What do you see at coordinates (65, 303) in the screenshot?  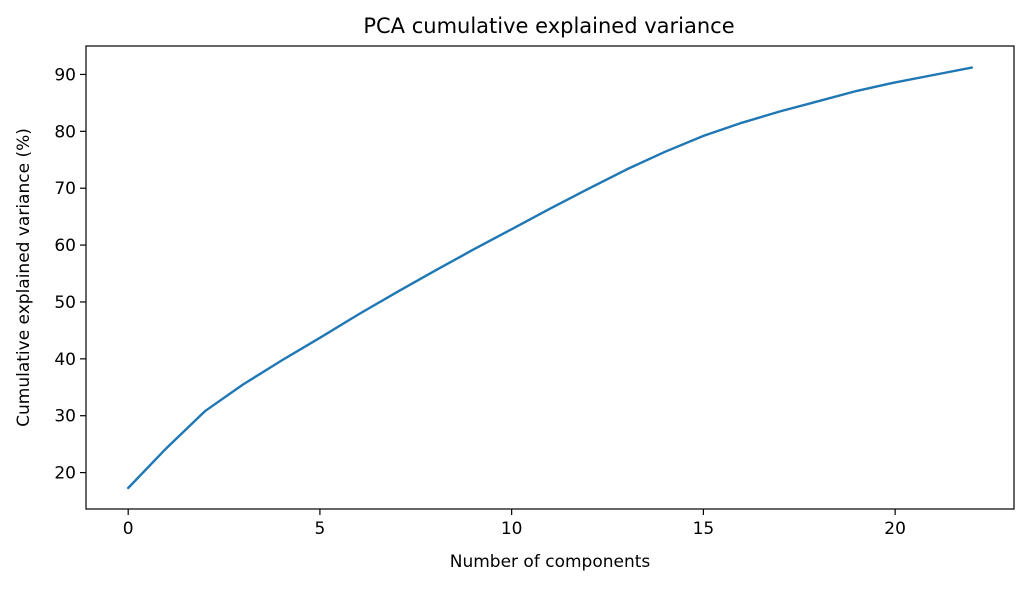 I see `y-tick-label: 50` at bounding box center [65, 303].